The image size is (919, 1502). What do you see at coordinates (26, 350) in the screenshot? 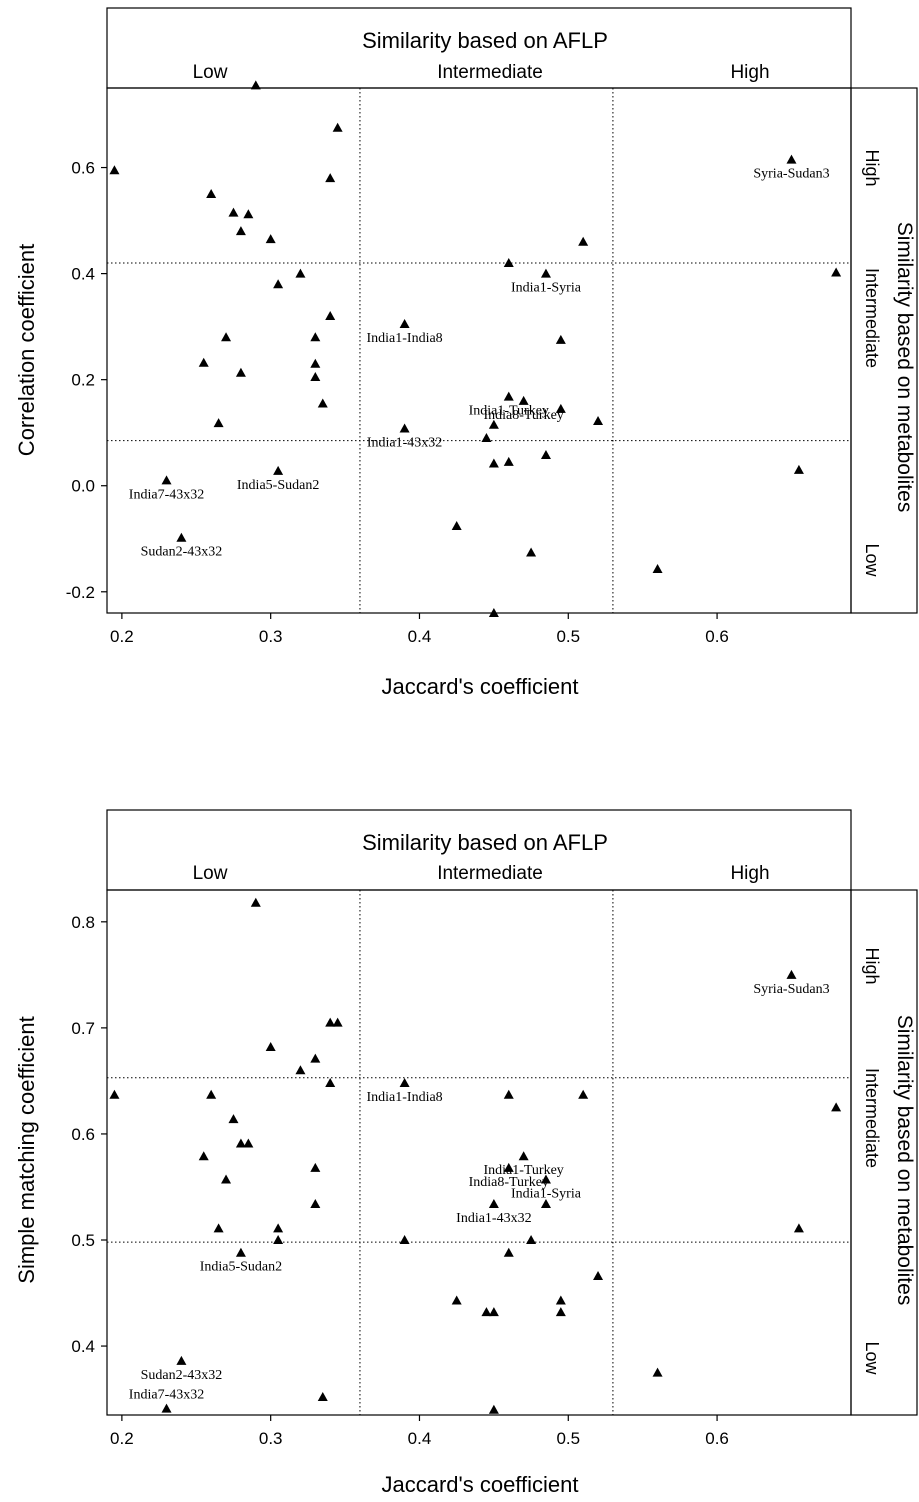
I see `chart-1-y-axis-title: Correlation coefficient` at bounding box center [26, 350].